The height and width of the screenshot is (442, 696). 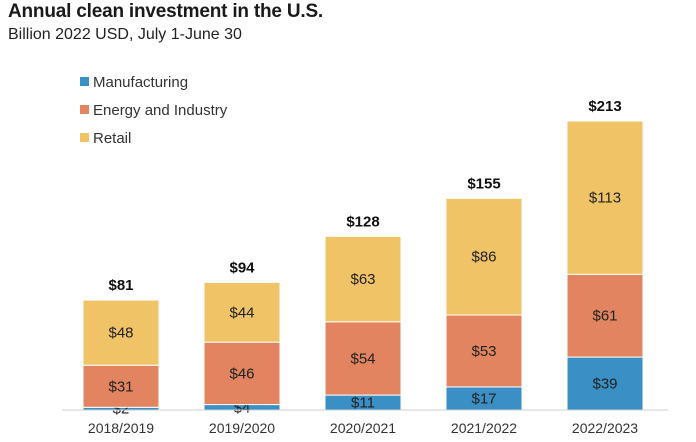 What do you see at coordinates (605, 428) in the screenshot?
I see `x-tick-label: 2022/2023` at bounding box center [605, 428].